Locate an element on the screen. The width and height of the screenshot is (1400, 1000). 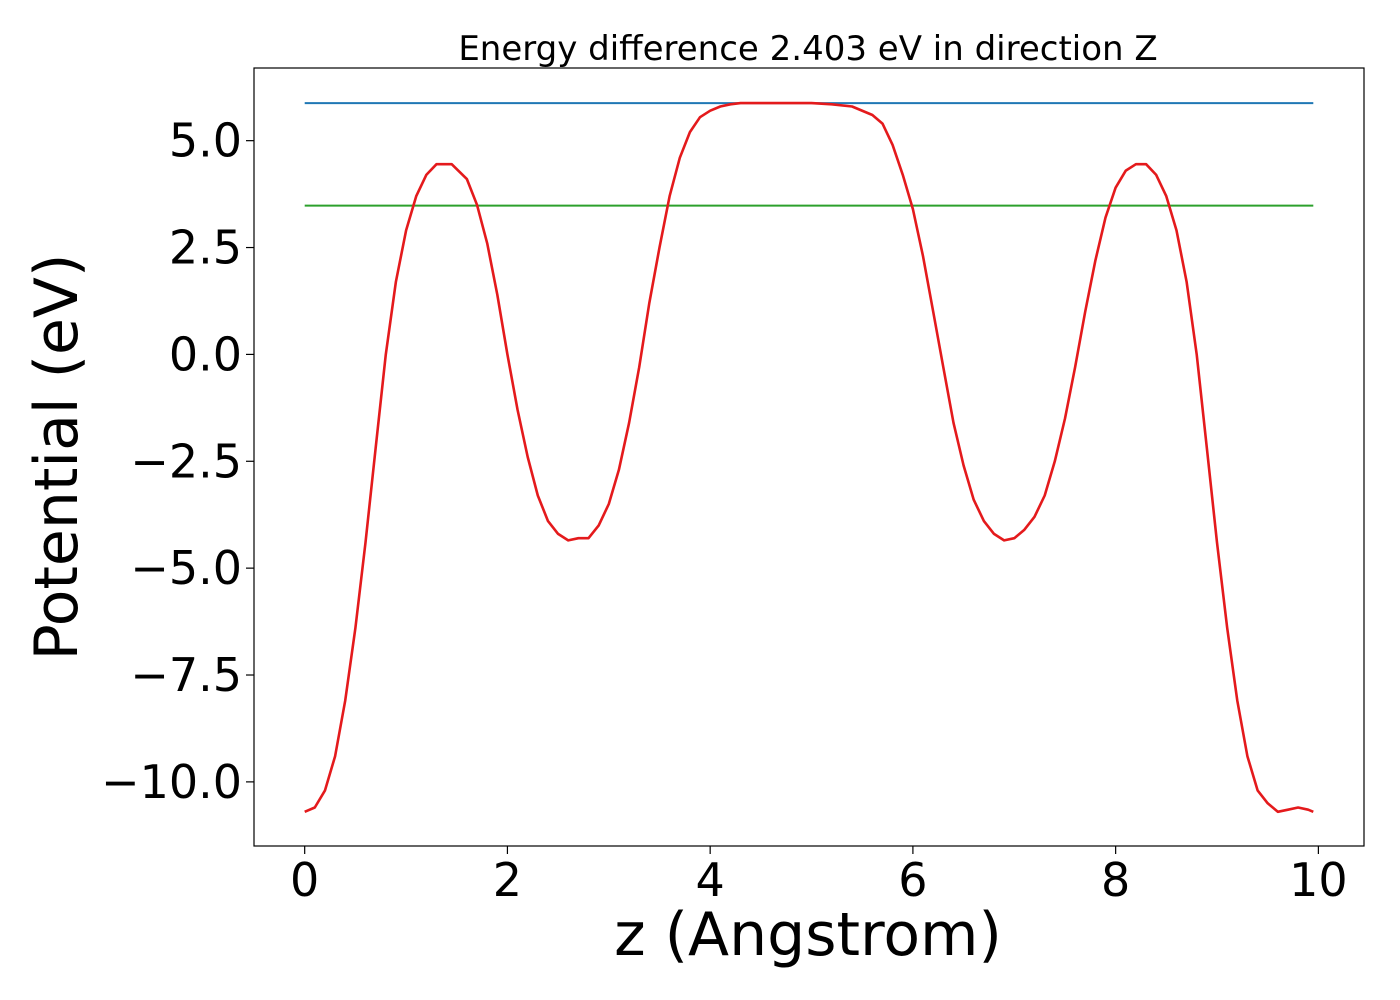
x-tick-label: 2 is located at coordinates (507, 880).